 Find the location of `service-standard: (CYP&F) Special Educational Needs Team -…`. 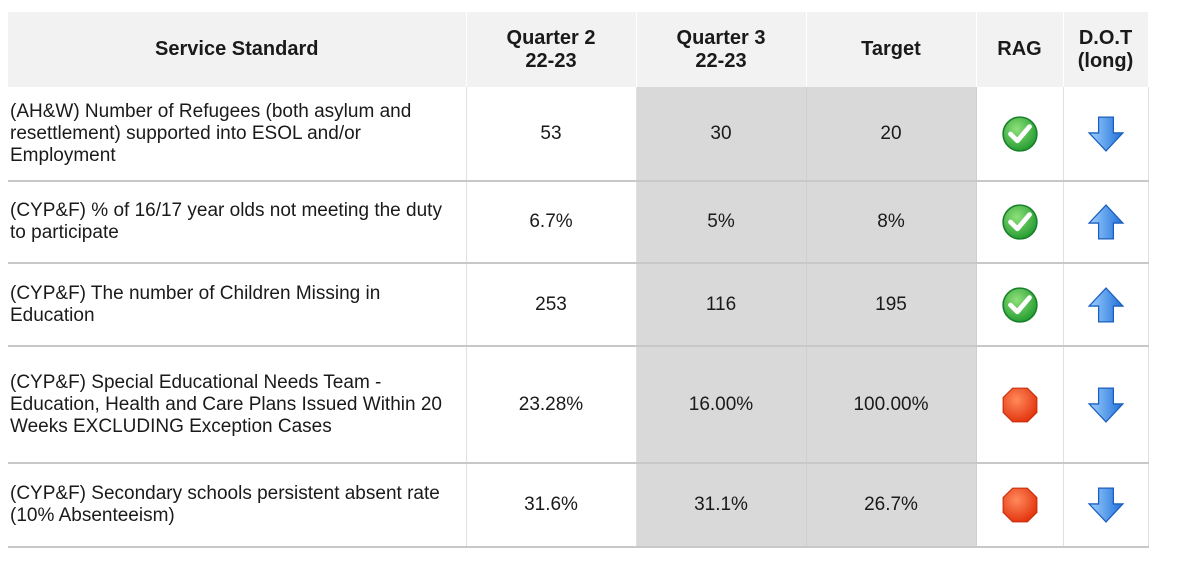

service-standard: (CYP&F) Special Educational Needs Team -… is located at coordinates (237, 405).